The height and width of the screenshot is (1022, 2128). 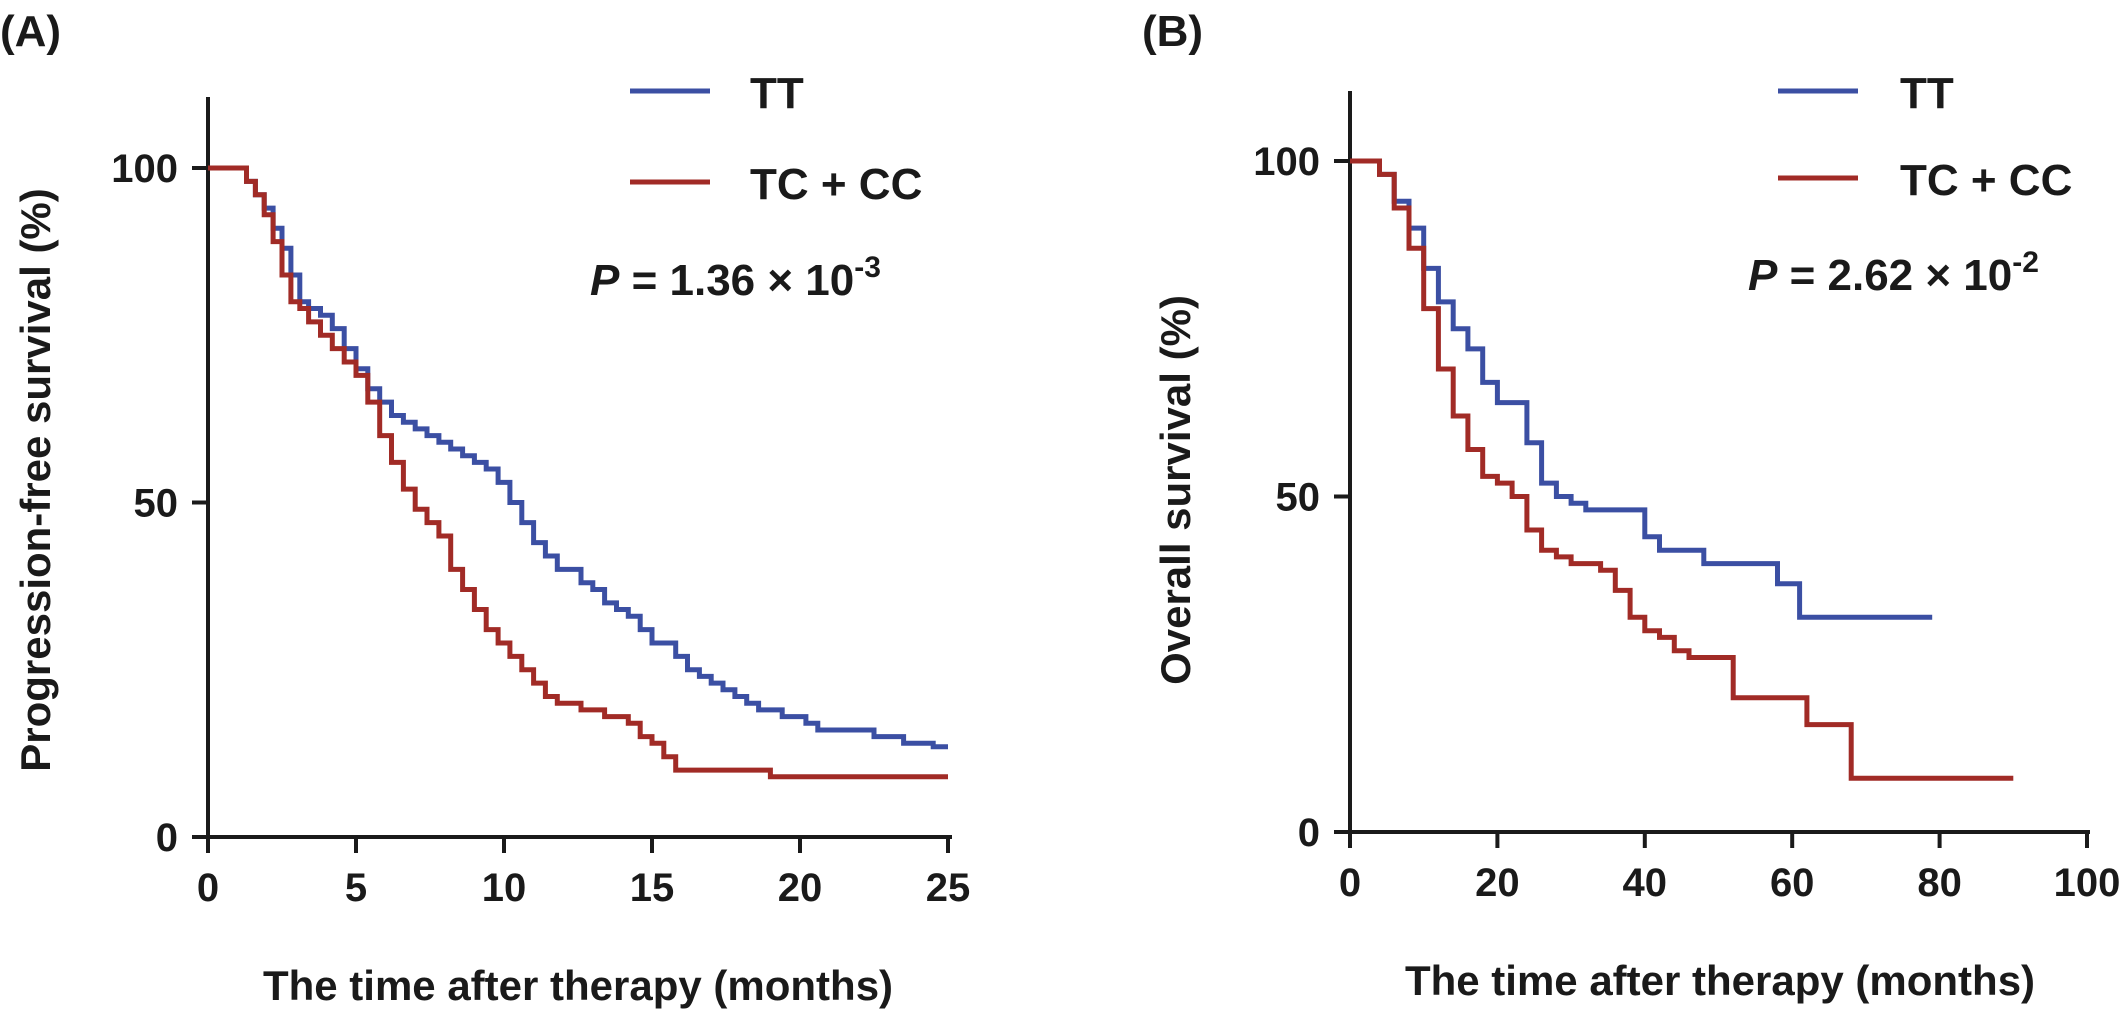 What do you see at coordinates (776, 139) in the screenshot?
I see `panel-a-legend: TT TC + CC` at bounding box center [776, 139].